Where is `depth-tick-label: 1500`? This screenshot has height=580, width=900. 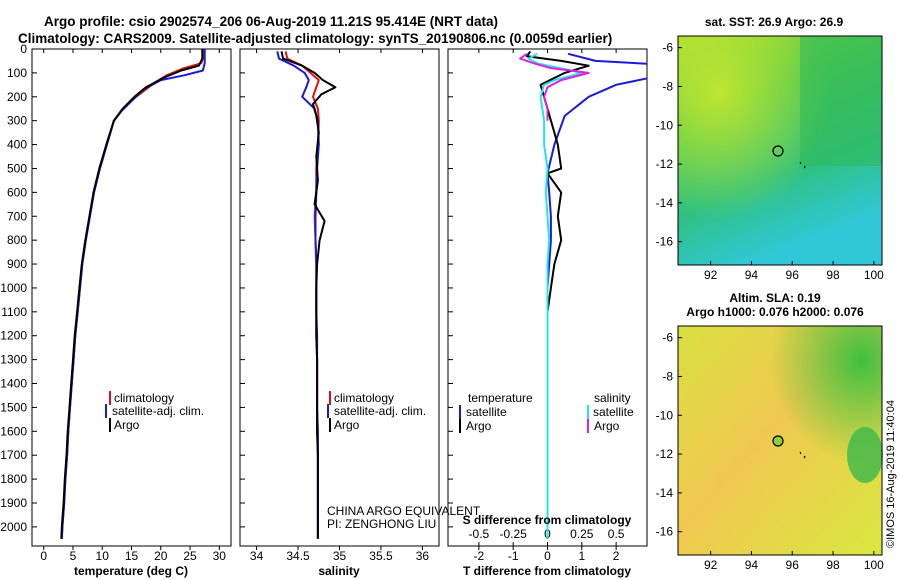 depth-tick-label: 1500 is located at coordinates (13, 407).